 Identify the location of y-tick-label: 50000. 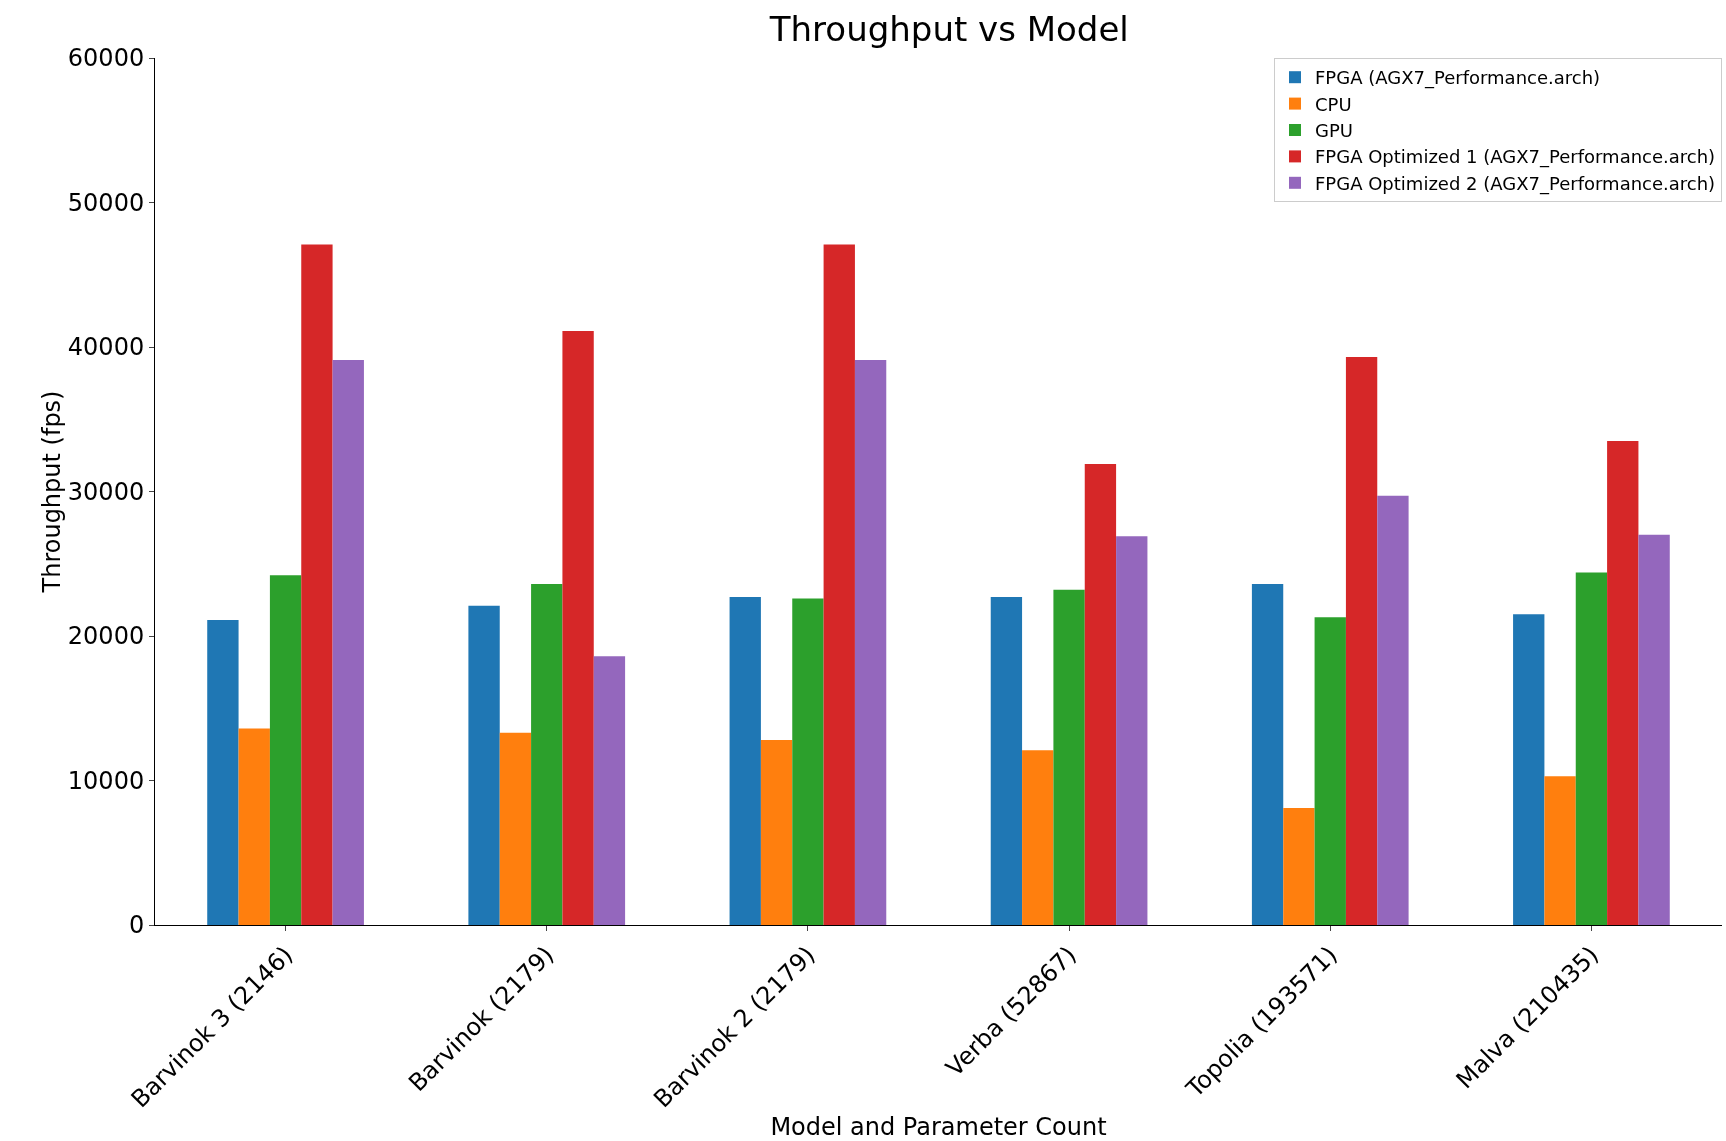
(106, 202).